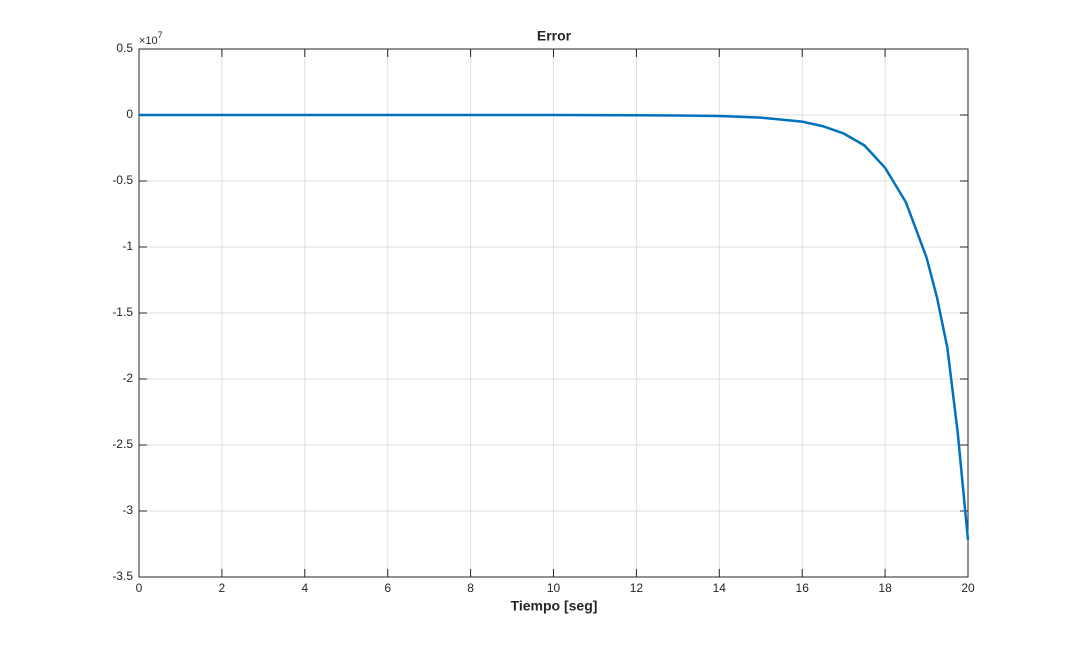 This screenshot has width=1071, height=649. What do you see at coordinates (387, 588) in the screenshot?
I see `x-tick-label: 6` at bounding box center [387, 588].